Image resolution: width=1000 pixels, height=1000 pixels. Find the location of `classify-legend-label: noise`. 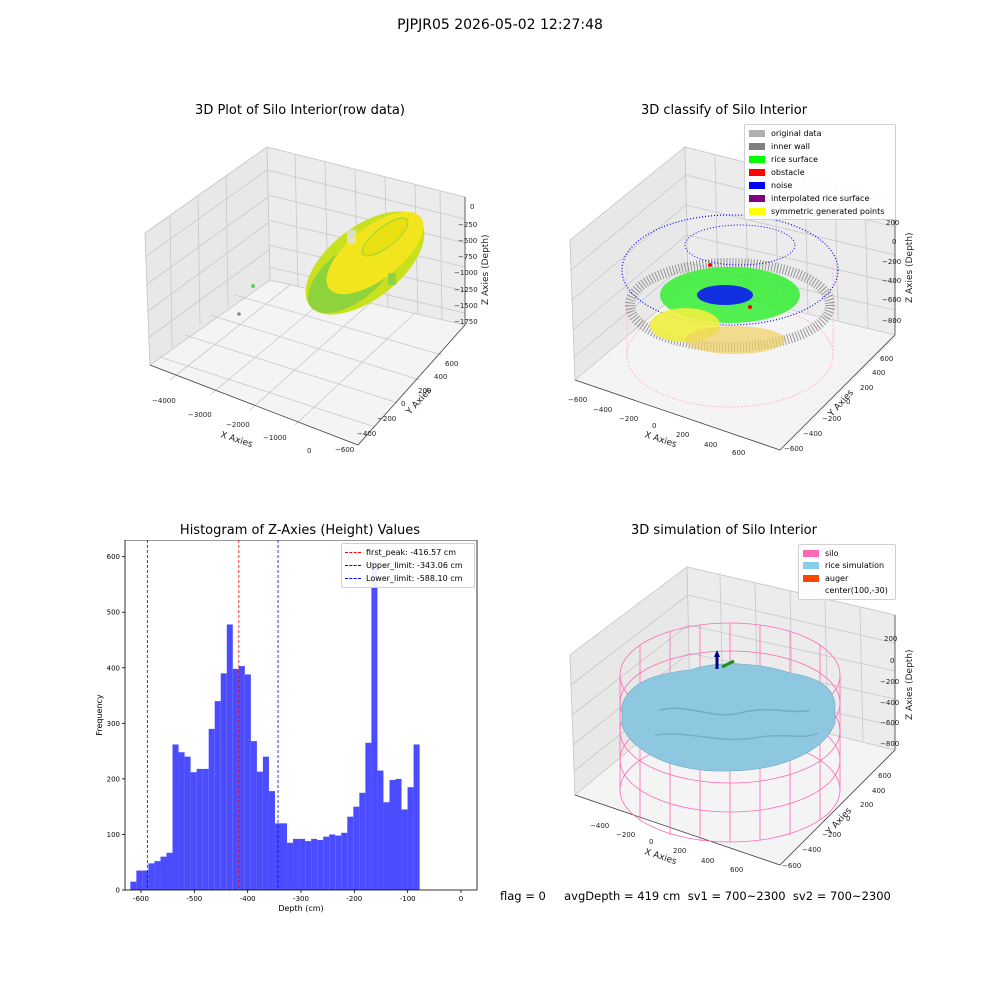

classify-legend-label: noise is located at coordinates (782, 185).